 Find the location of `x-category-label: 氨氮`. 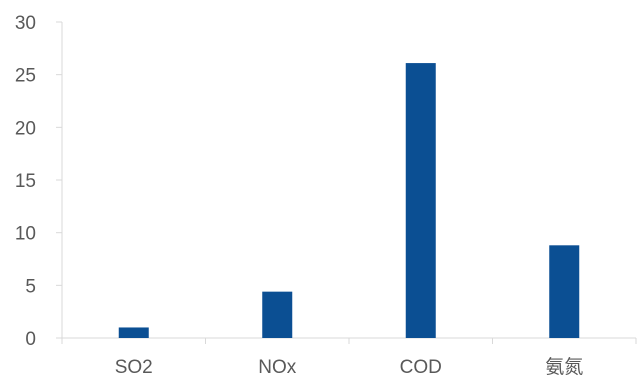

x-category-label: 氨氮 is located at coordinates (564, 367).